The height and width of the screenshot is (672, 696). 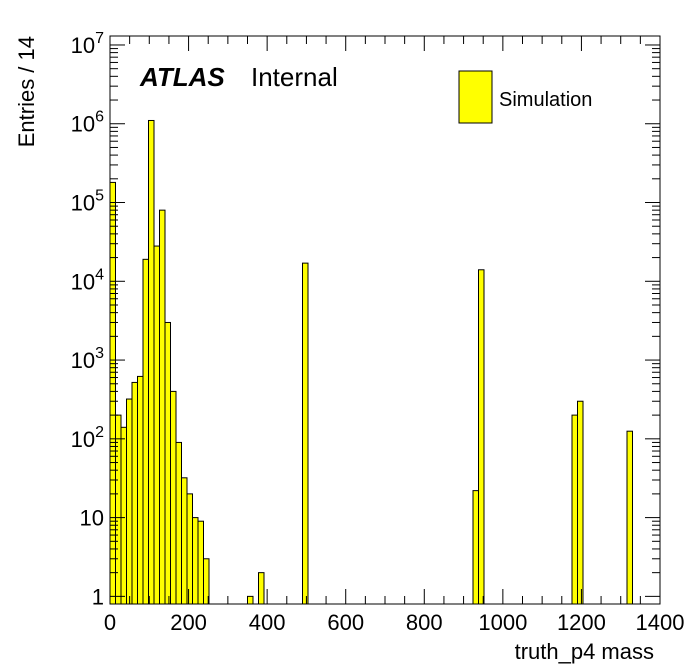 What do you see at coordinates (584, 651) in the screenshot?
I see `x-axis-title: truth_p4 mass` at bounding box center [584, 651].